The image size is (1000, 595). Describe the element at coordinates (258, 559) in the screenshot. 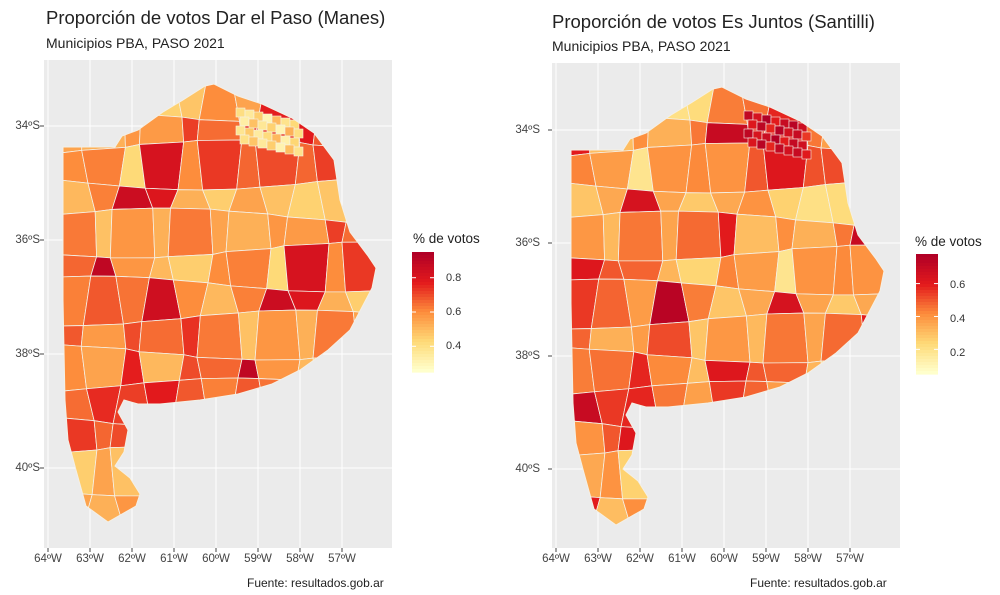

I see `x-tick-label: 59ºW` at that location.